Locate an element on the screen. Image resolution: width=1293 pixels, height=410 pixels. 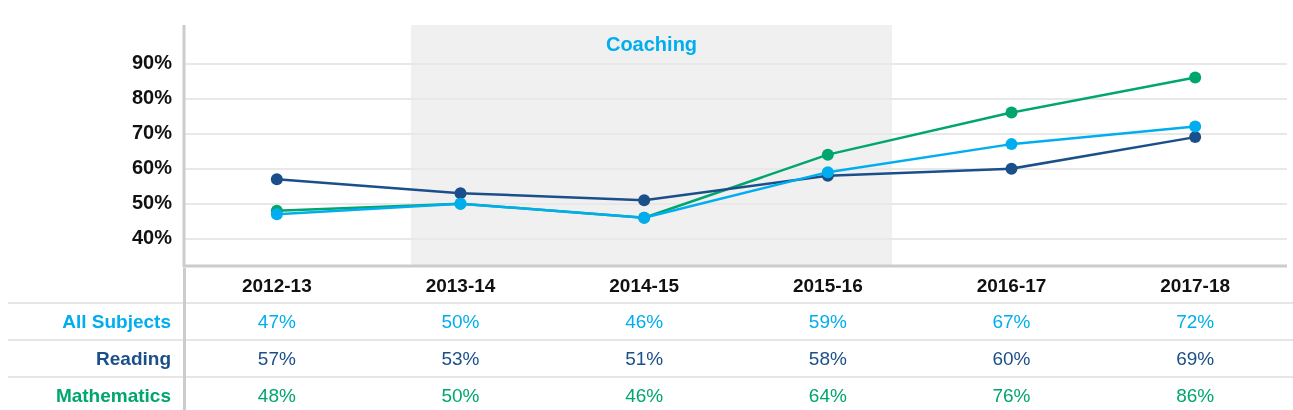
data-label: 57% is located at coordinates (276, 359).